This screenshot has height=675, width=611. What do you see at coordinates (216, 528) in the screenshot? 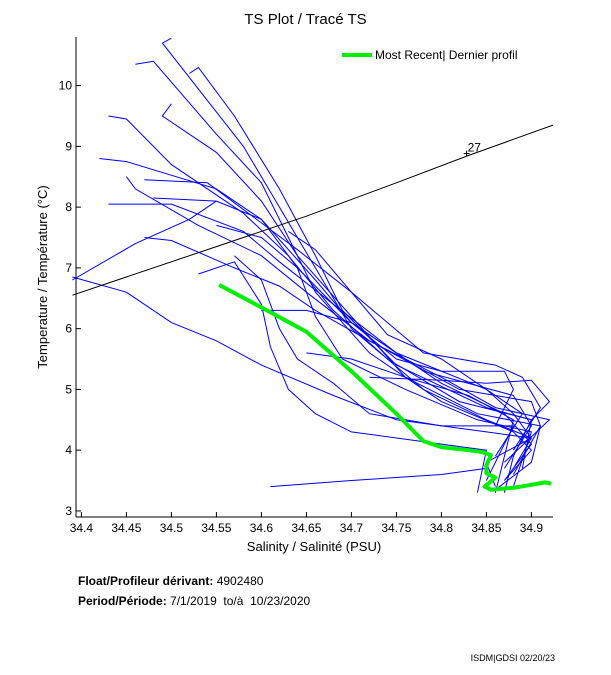
I see `x-tick-label: 34.55` at bounding box center [216, 528].